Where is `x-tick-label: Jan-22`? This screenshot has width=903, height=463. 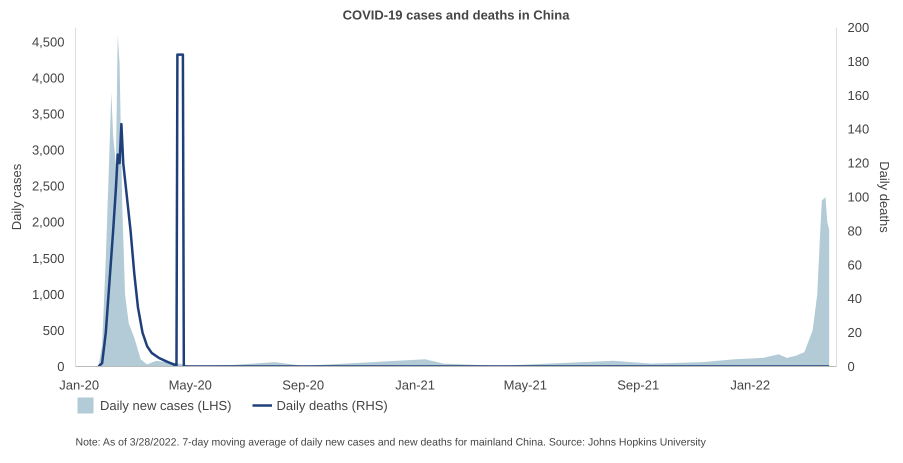 x-tick-label: Jan-22 is located at coordinates (750, 385).